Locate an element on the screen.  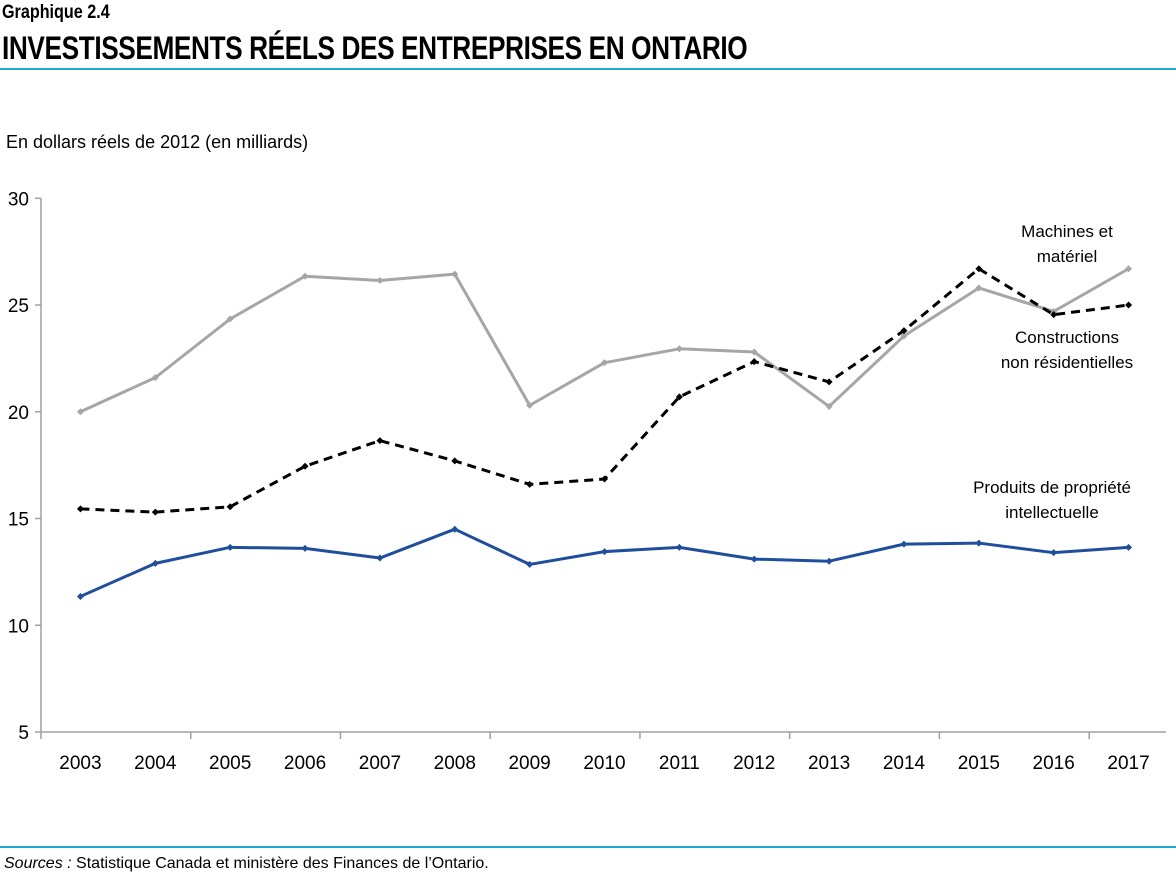
y-tick-label: 10 is located at coordinates (18, 626).